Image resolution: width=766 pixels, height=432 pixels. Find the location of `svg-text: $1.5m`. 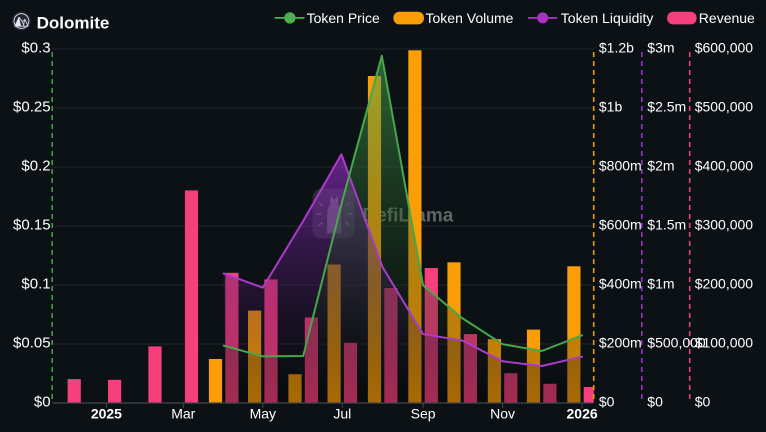

svg-text: $1.5m is located at coordinates (666, 224).